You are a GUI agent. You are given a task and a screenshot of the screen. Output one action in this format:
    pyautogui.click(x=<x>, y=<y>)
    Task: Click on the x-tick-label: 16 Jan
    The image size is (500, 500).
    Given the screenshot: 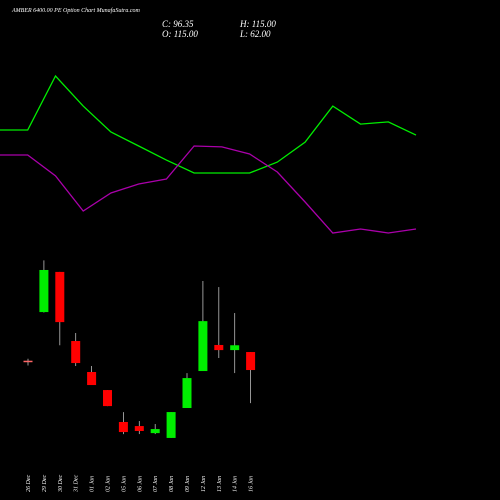 What is the action you would take?
    pyautogui.click(x=252, y=484)
    